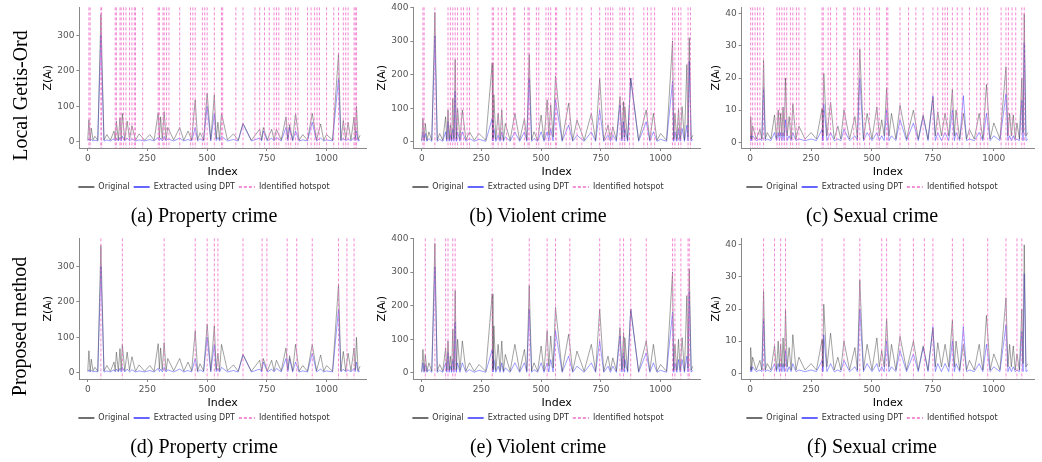  Describe the element at coordinates (872, 216) in the screenshot. I see `text: (c) Sexual crime` at that location.